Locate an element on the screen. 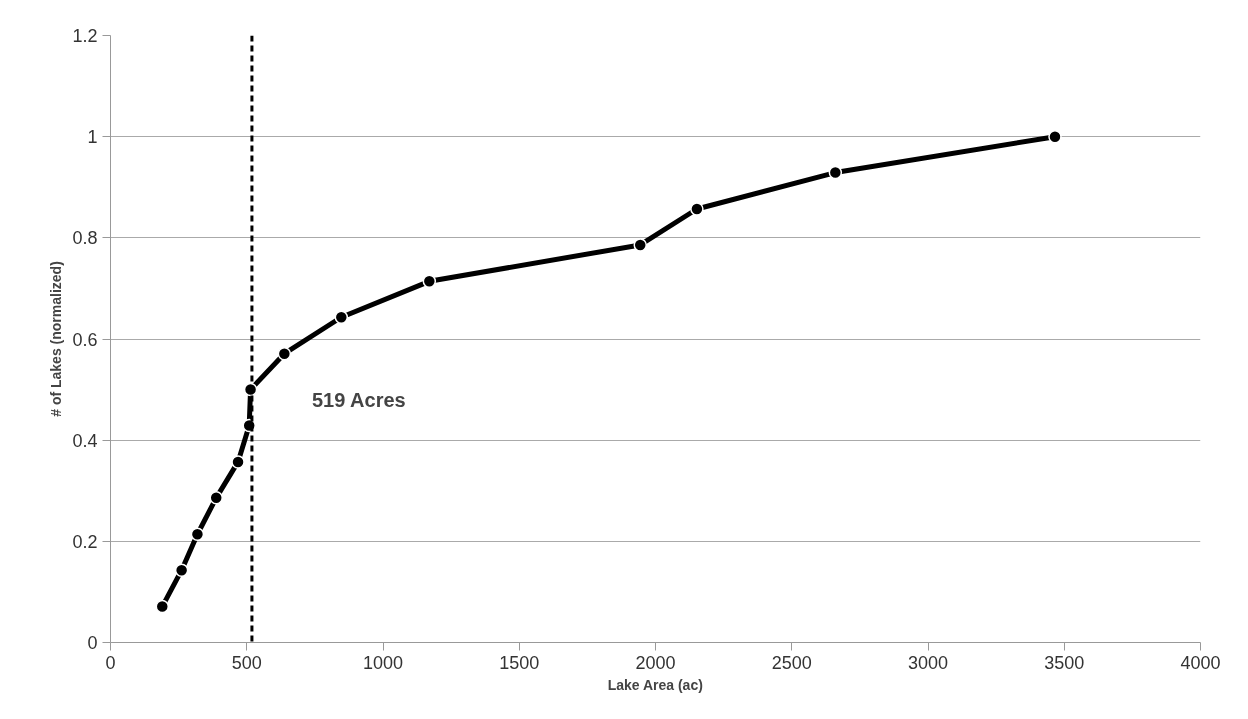  x-tick-label: 2500 is located at coordinates (791, 662).